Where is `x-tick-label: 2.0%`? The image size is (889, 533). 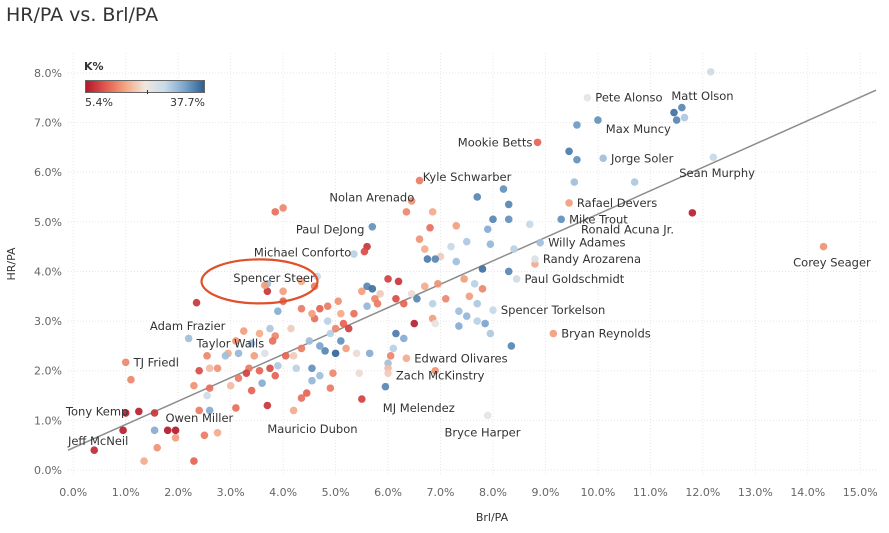 x-tick-label: 2.0% is located at coordinates (178, 492).